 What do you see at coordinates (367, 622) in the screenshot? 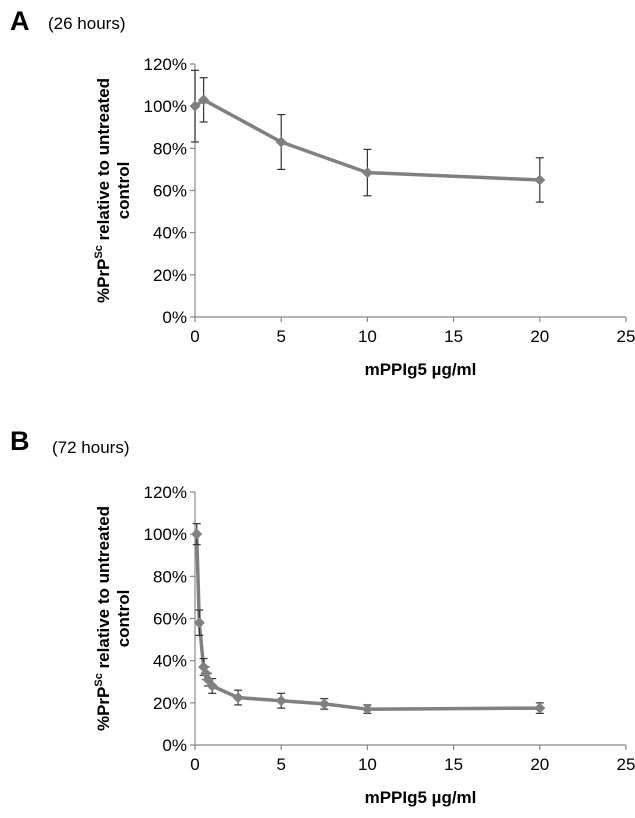
I see `series-line` at bounding box center [367, 622].